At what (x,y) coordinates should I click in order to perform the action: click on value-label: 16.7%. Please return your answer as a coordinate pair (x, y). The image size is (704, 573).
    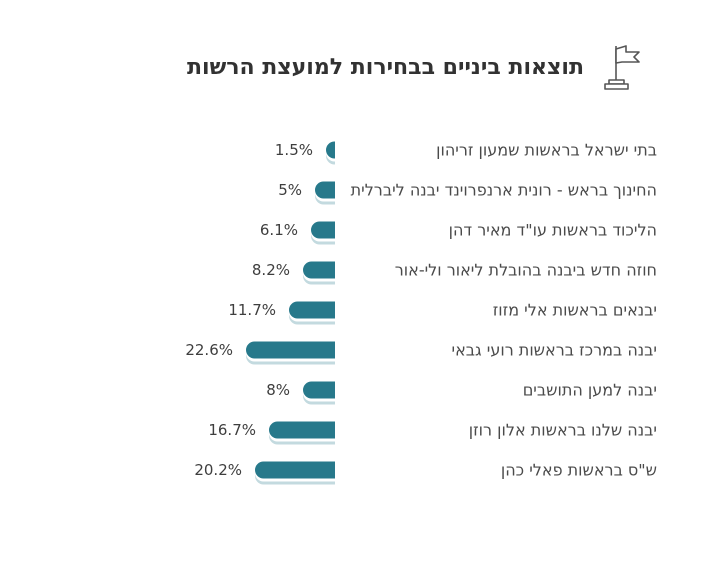
    Looking at the image, I should click on (232, 430).